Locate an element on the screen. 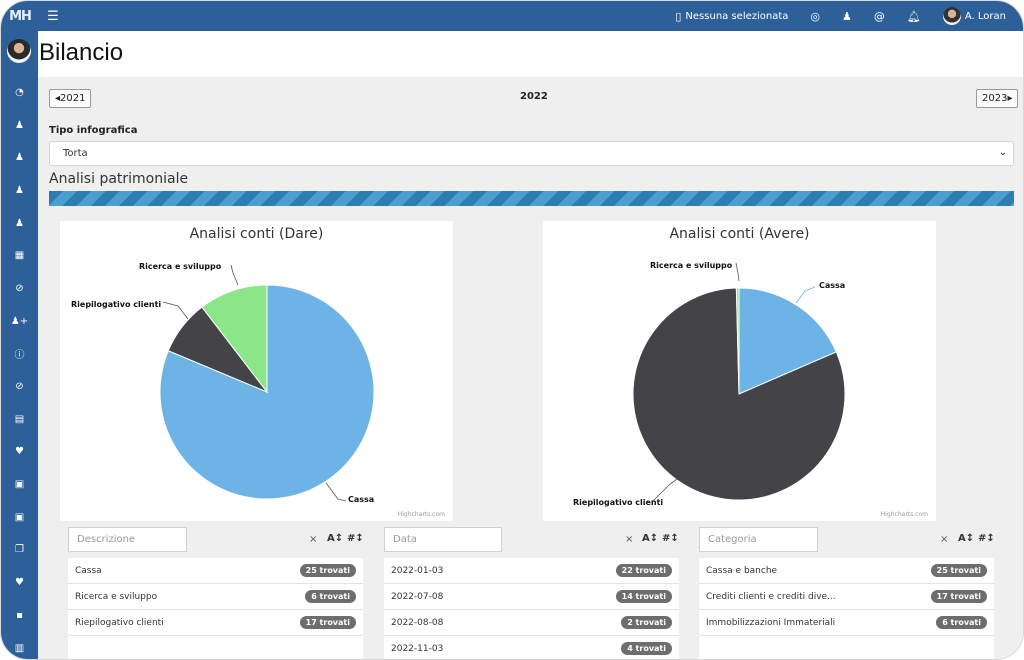  list-item: Ricerca e sviluppo 6 trovati is located at coordinates (215, 597).